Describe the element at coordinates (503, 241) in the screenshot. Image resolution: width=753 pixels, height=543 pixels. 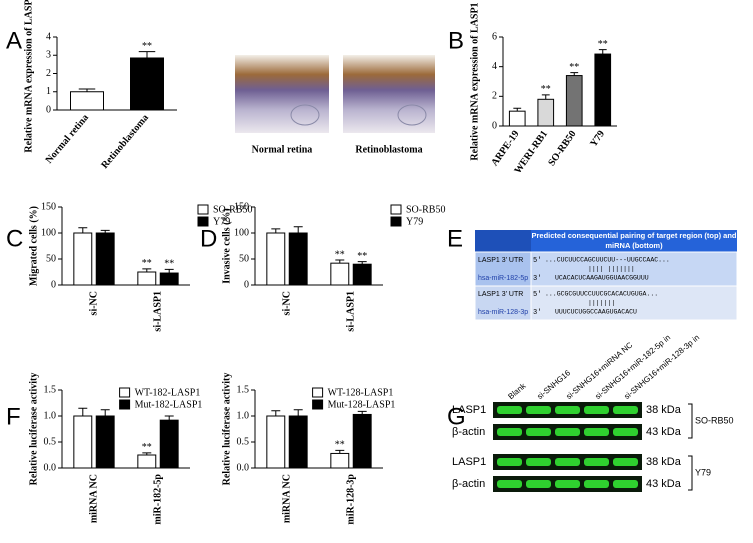
I see `table-header-left` at that location.